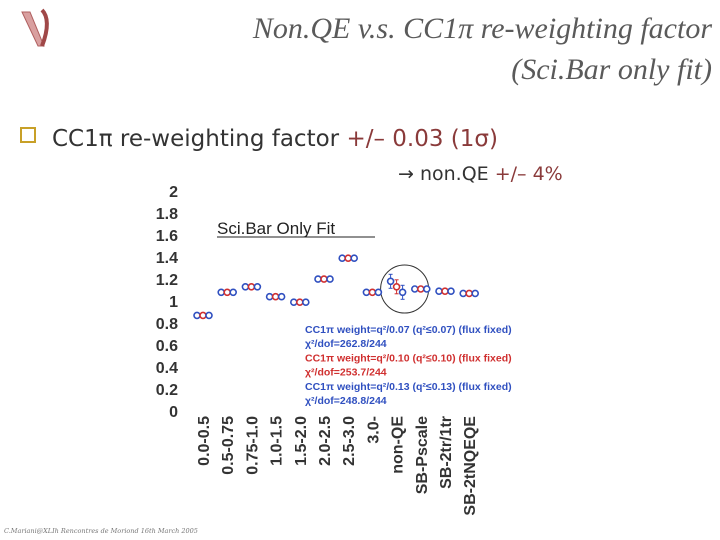 The width and height of the screenshot is (720, 540). What do you see at coordinates (470, 466) in the screenshot?
I see `x-tick-label: SB-2tNQEQE` at bounding box center [470, 466].